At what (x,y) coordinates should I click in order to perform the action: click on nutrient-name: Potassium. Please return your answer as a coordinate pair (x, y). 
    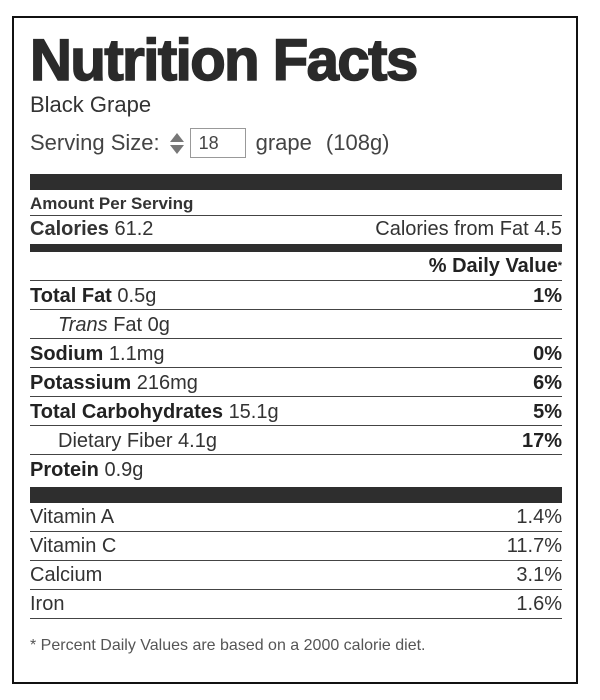
    Looking at the image, I should click on (81, 383).